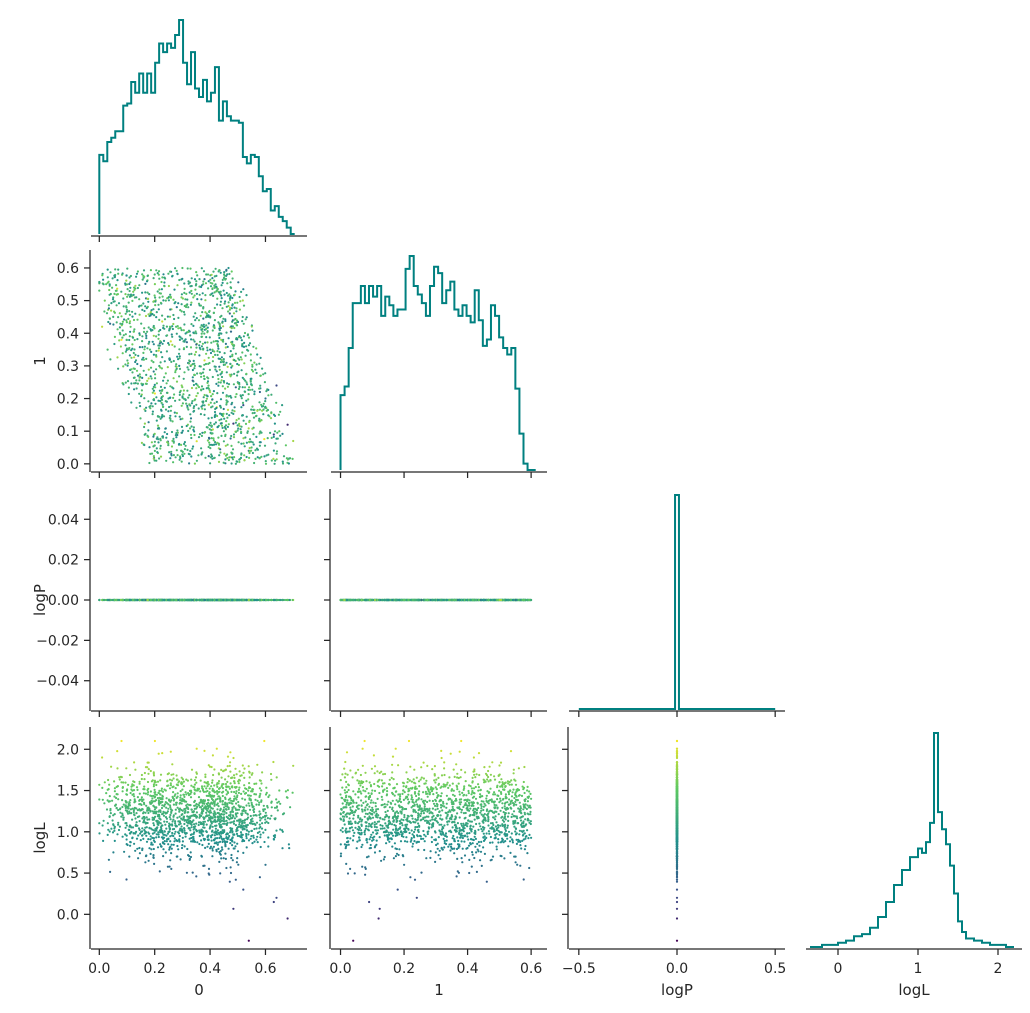  What do you see at coordinates (68, 400) in the screenshot?
I see `y-tick-label: 0.2` at bounding box center [68, 400].